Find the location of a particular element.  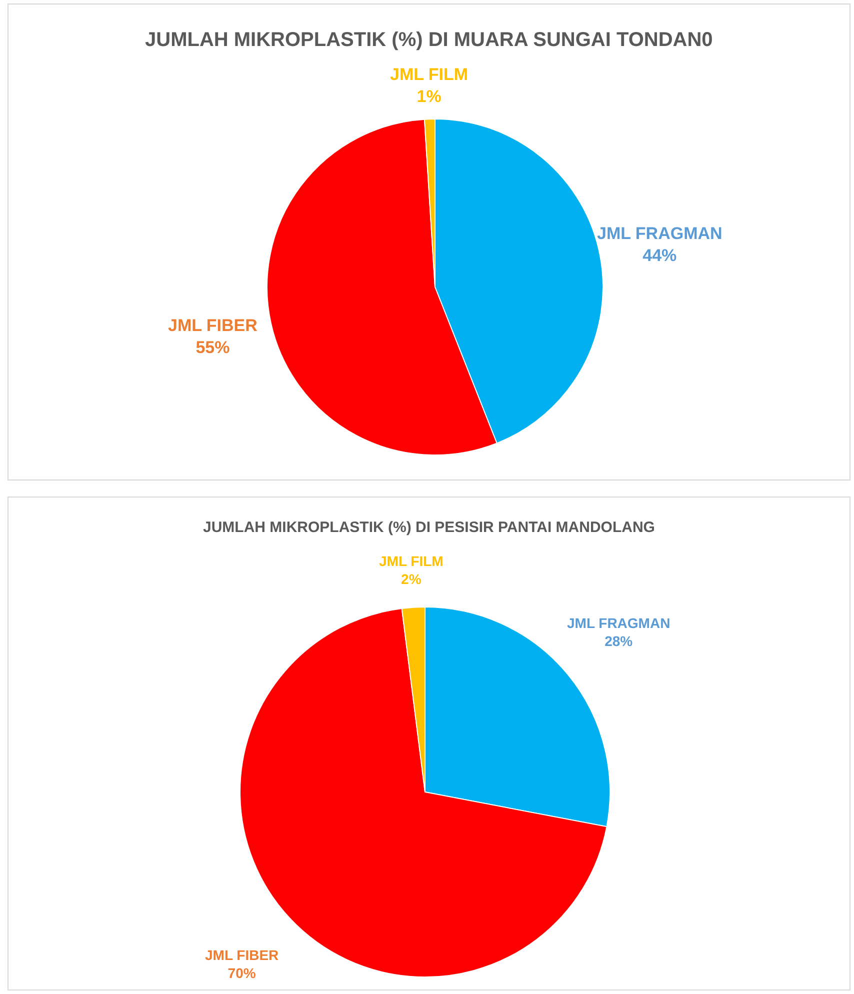

data-label: 28% is located at coordinates (619, 641).